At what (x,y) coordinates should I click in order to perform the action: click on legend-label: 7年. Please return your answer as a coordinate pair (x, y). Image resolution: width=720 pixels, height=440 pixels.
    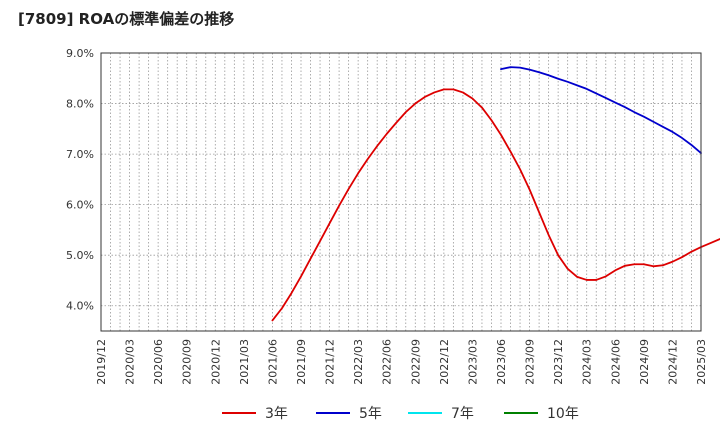
    Looking at the image, I should click on (462, 414).